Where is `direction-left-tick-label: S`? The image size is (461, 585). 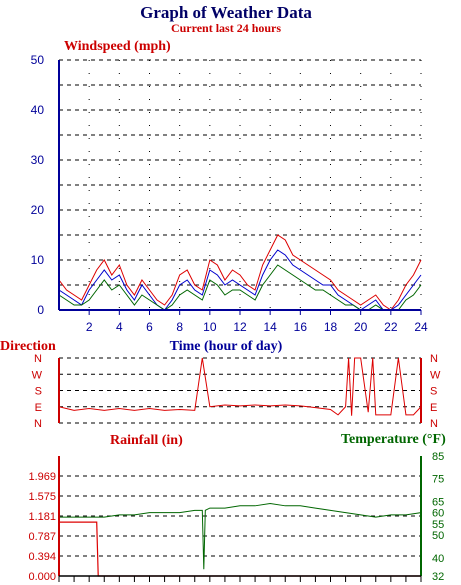 direction-left-tick-label: S is located at coordinates (38, 392).